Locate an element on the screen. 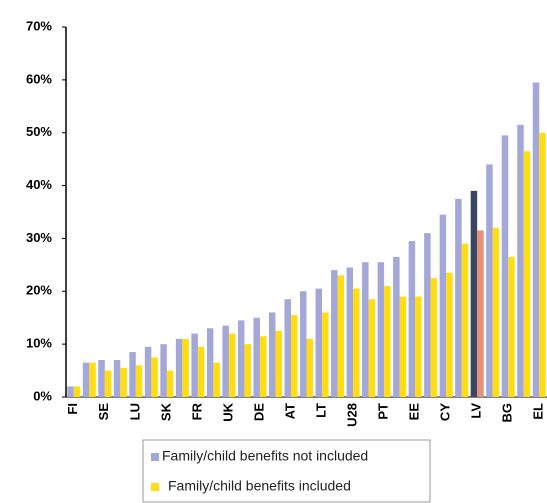  x-tick-label: PT is located at coordinates (383, 411).